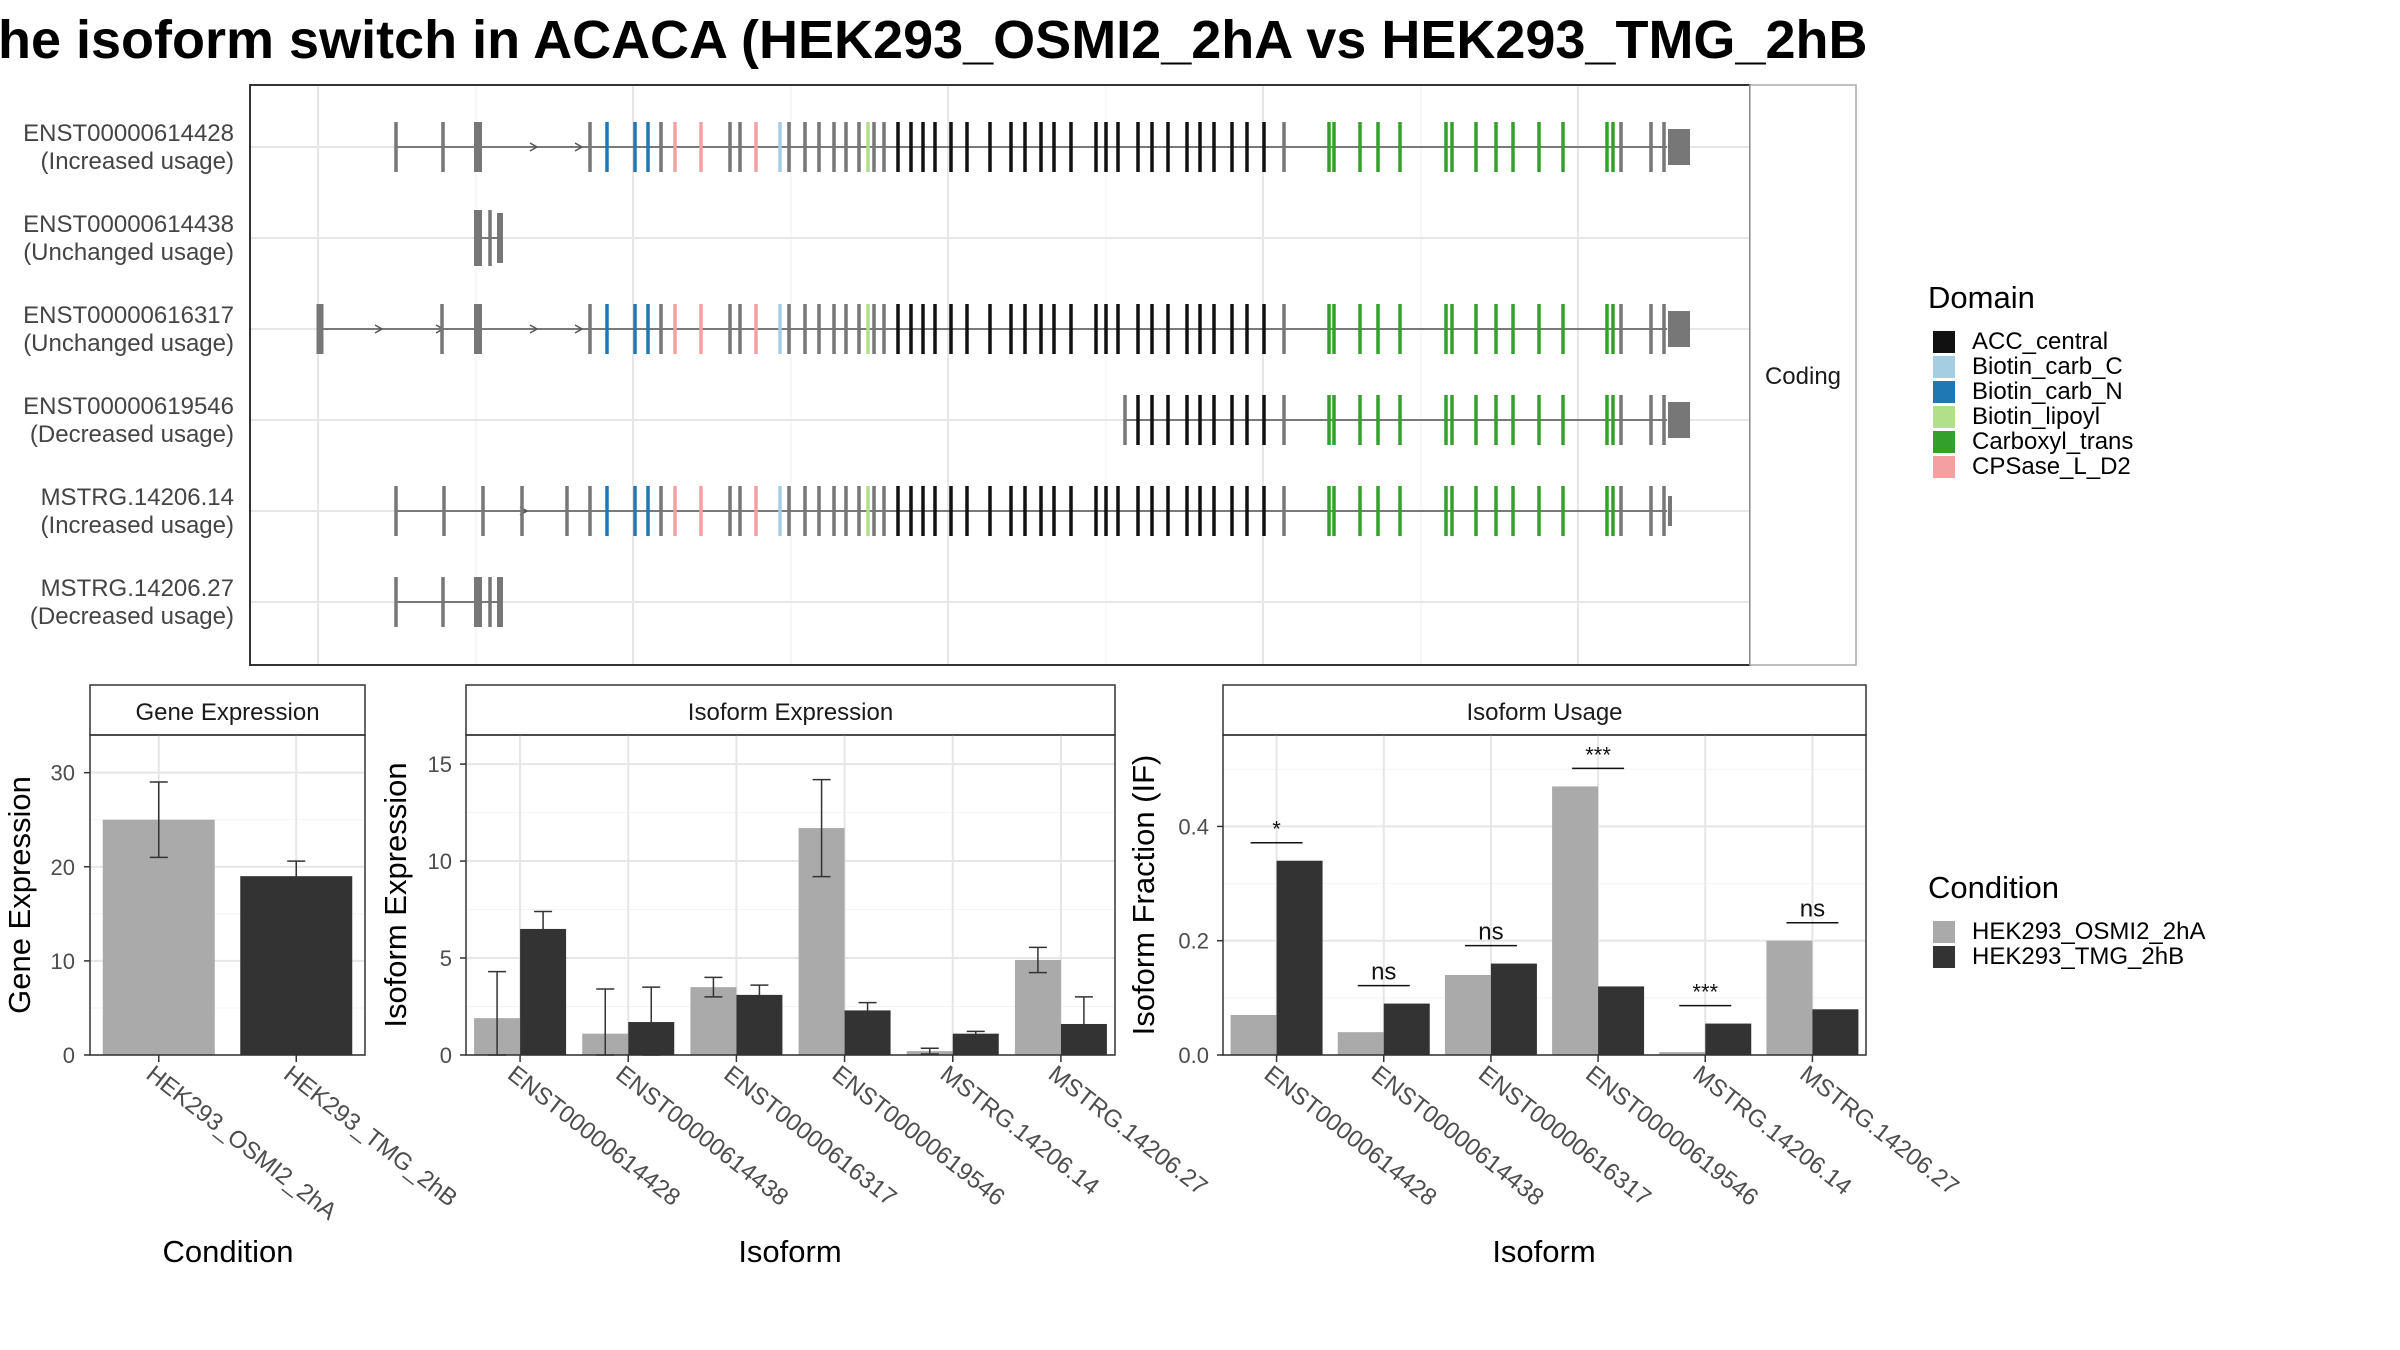 The height and width of the screenshot is (1350, 2400). What do you see at coordinates (2047, 366) in the screenshot?
I see `domain-legend-label: Biotin_carb_C` at bounding box center [2047, 366].